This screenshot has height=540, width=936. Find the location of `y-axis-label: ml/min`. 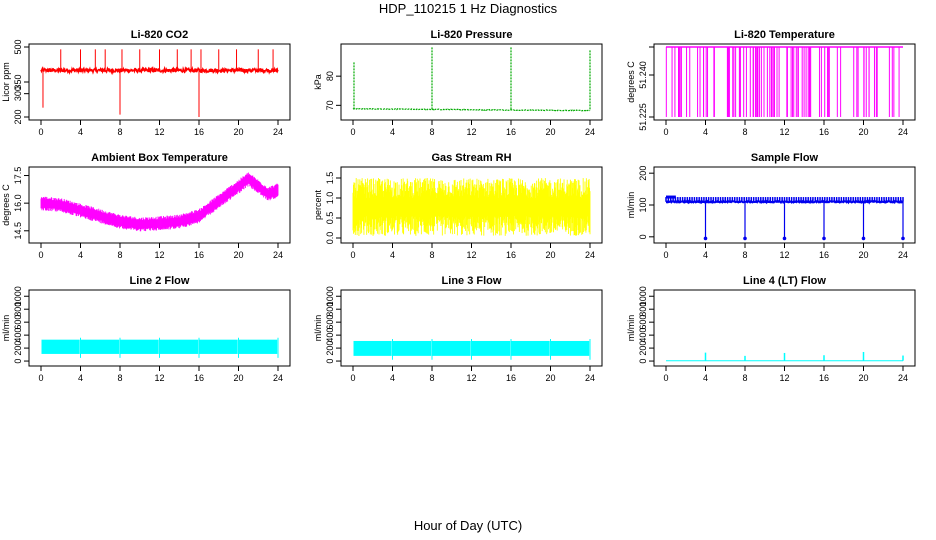

y-axis-label: ml/min is located at coordinates (6, 328).